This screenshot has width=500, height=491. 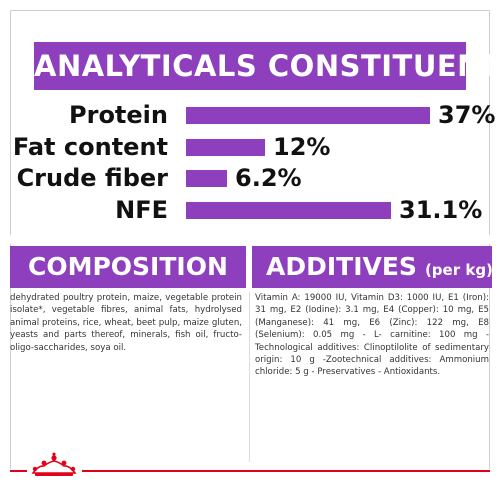 What do you see at coordinates (267, 66) in the screenshot?
I see `analytics-title: ANALYTICALS CONSTITUENTS` at bounding box center [267, 66].